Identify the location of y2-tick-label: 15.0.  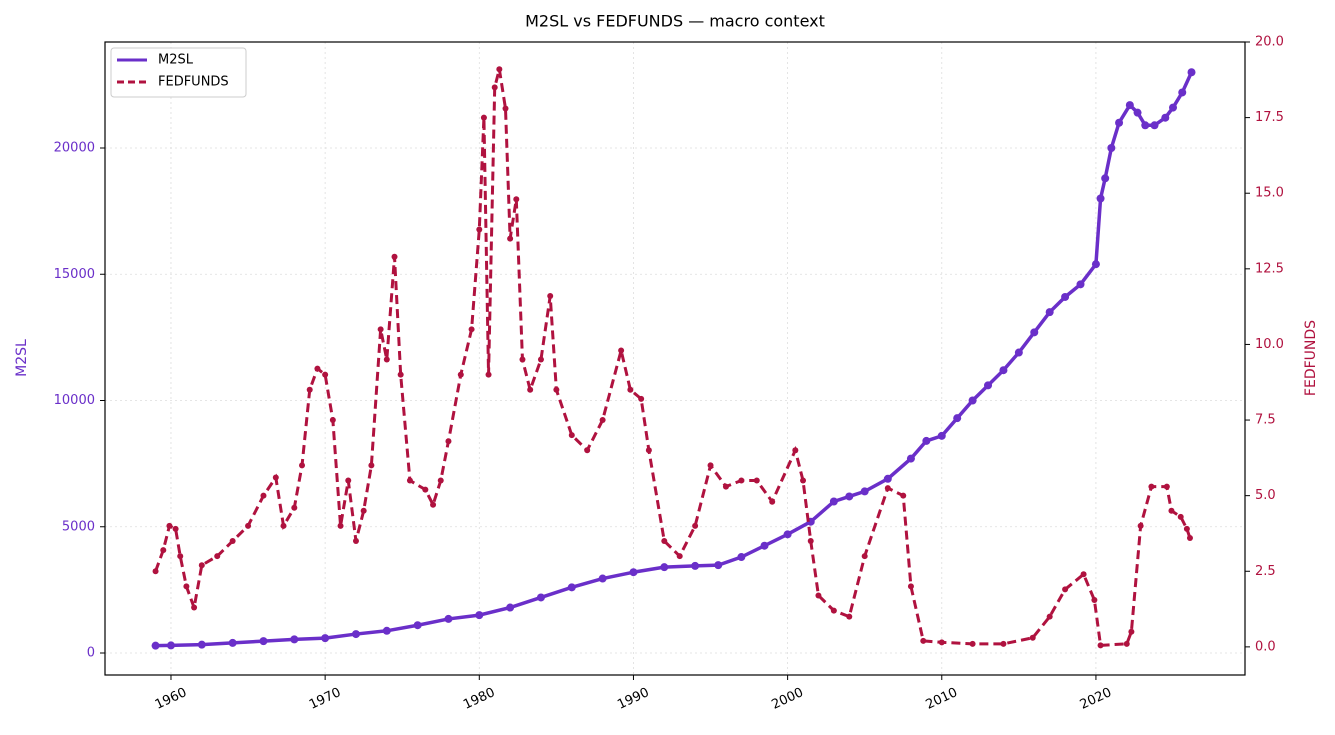
(1269, 193).